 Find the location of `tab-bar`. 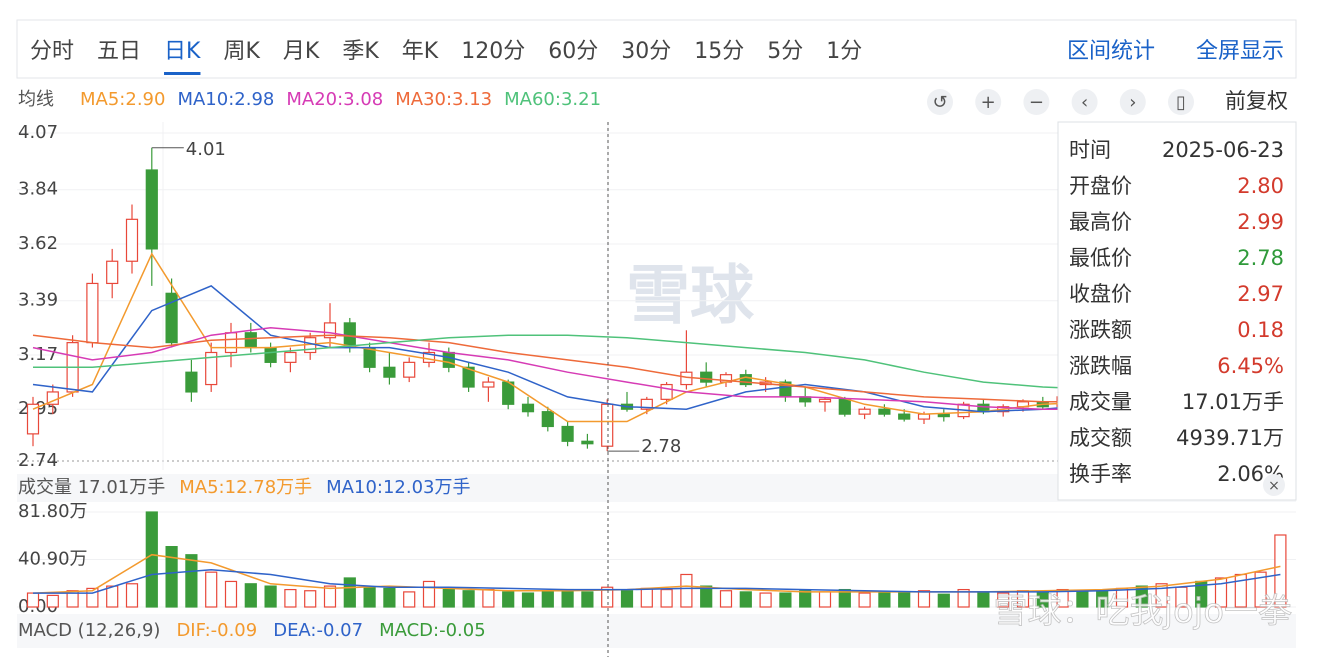

tab-bar is located at coordinates (656, 49).